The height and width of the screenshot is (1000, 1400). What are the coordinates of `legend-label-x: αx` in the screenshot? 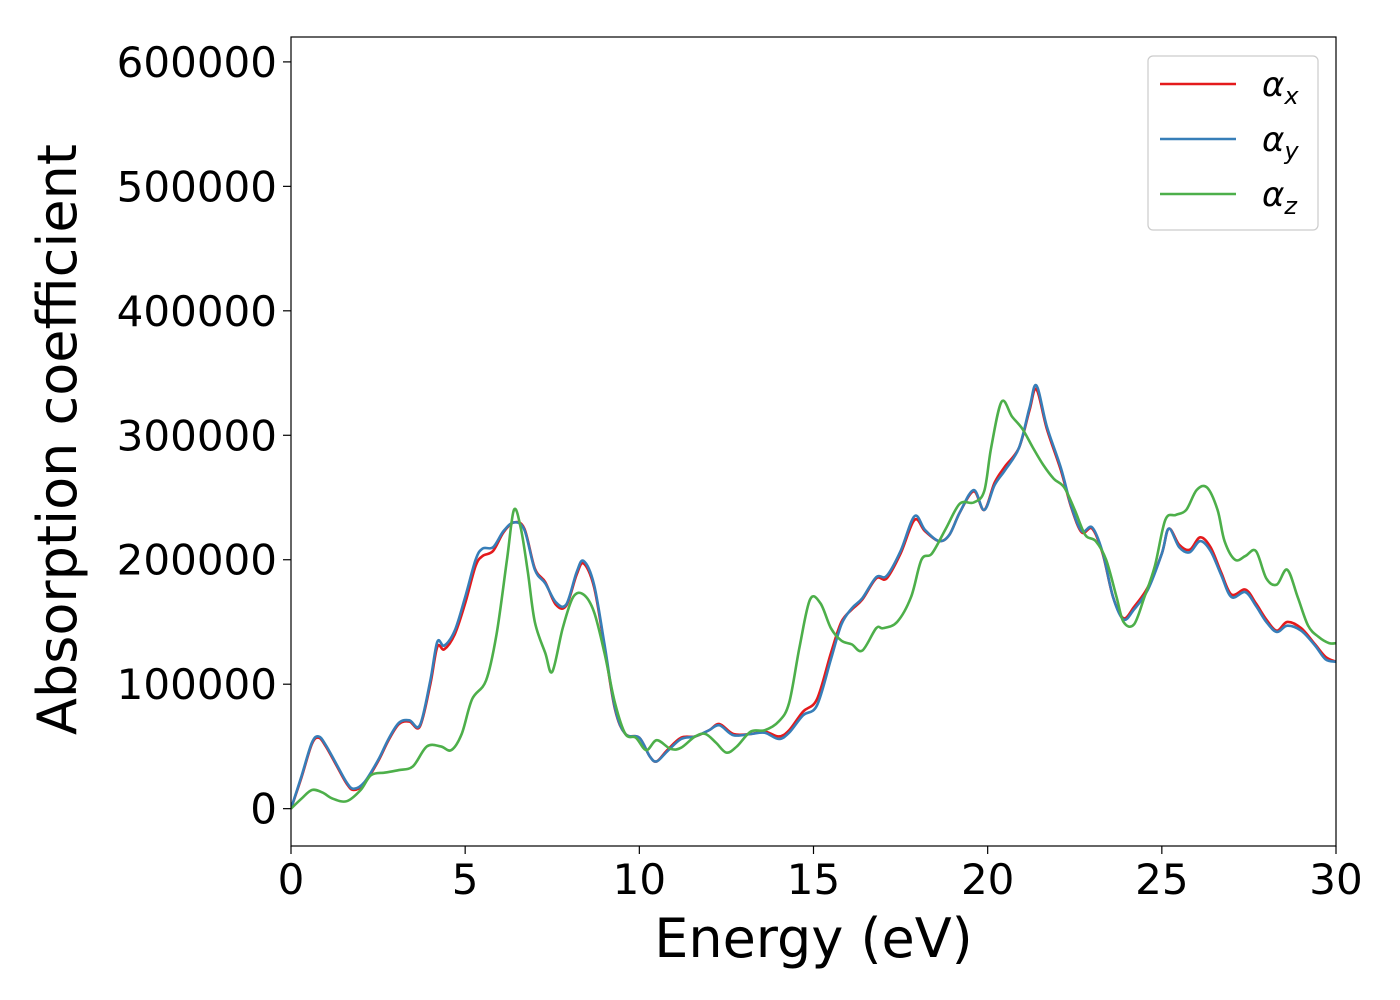 It's located at (1280, 87).